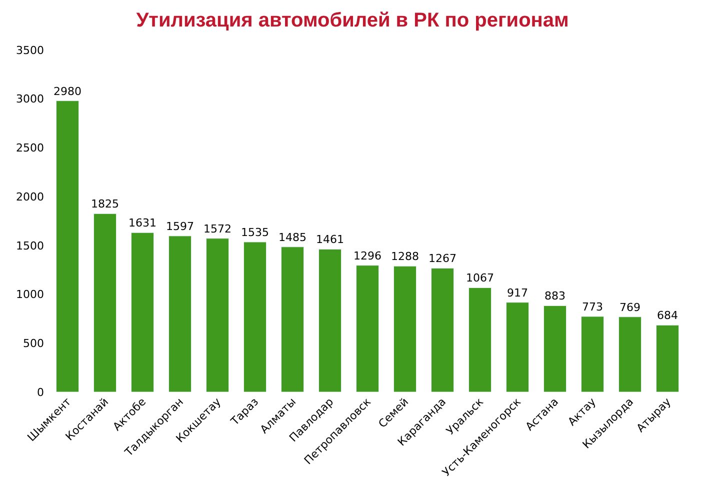  Describe the element at coordinates (255, 233) in the screenshot. I see `data-label: 1535` at that location.